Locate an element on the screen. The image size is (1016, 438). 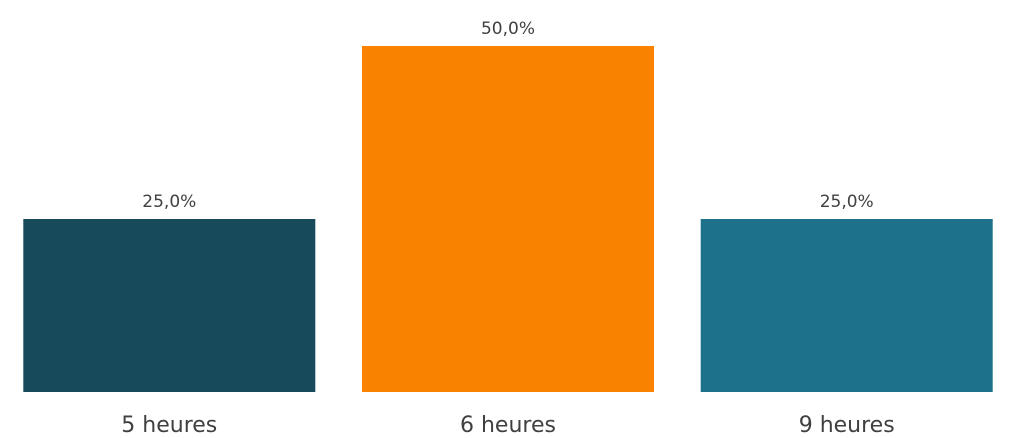
category-label-1: 5 heures is located at coordinates (169, 425).